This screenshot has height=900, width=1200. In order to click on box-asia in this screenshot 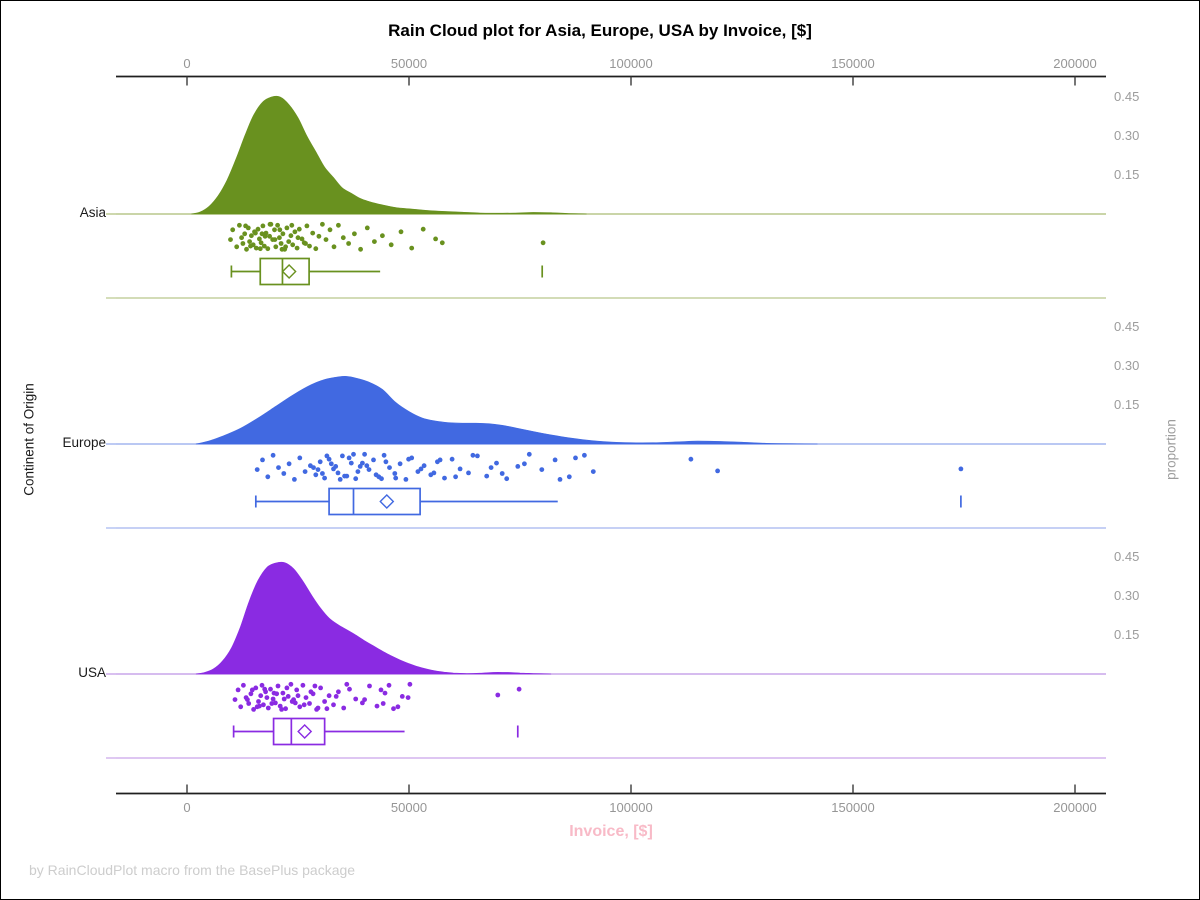, I will do `click(284, 271)`.